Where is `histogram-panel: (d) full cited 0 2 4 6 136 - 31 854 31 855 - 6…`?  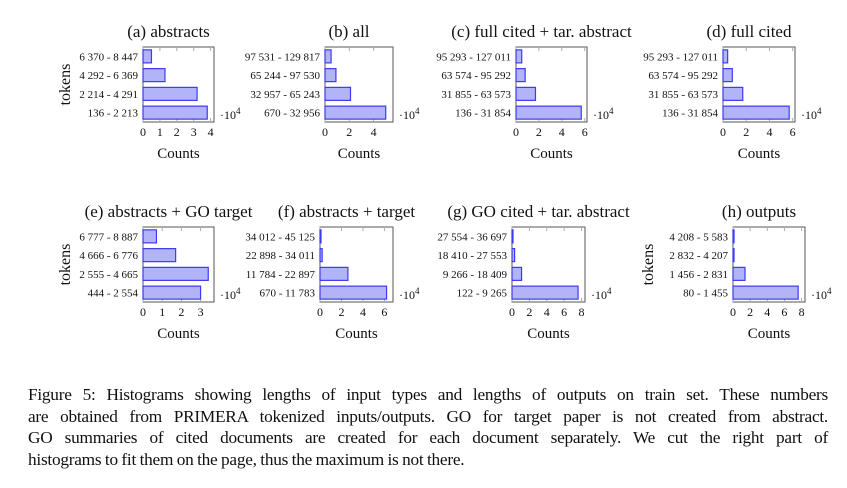 histogram-panel: (d) full cited 0 2 4 6 136 - 31 854 31 855 - 6… is located at coordinates (732, 92).